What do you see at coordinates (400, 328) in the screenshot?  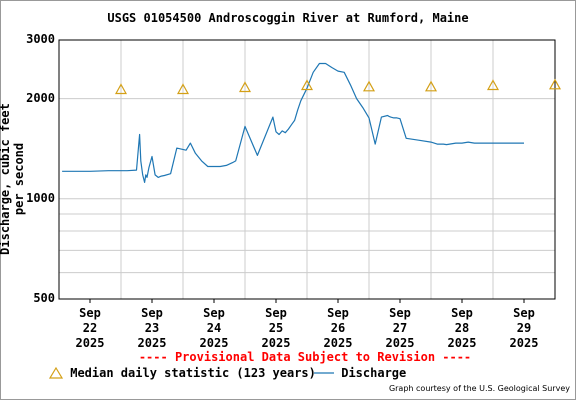 I see `x-tick-label: Sep 27 2025` at bounding box center [400, 328].